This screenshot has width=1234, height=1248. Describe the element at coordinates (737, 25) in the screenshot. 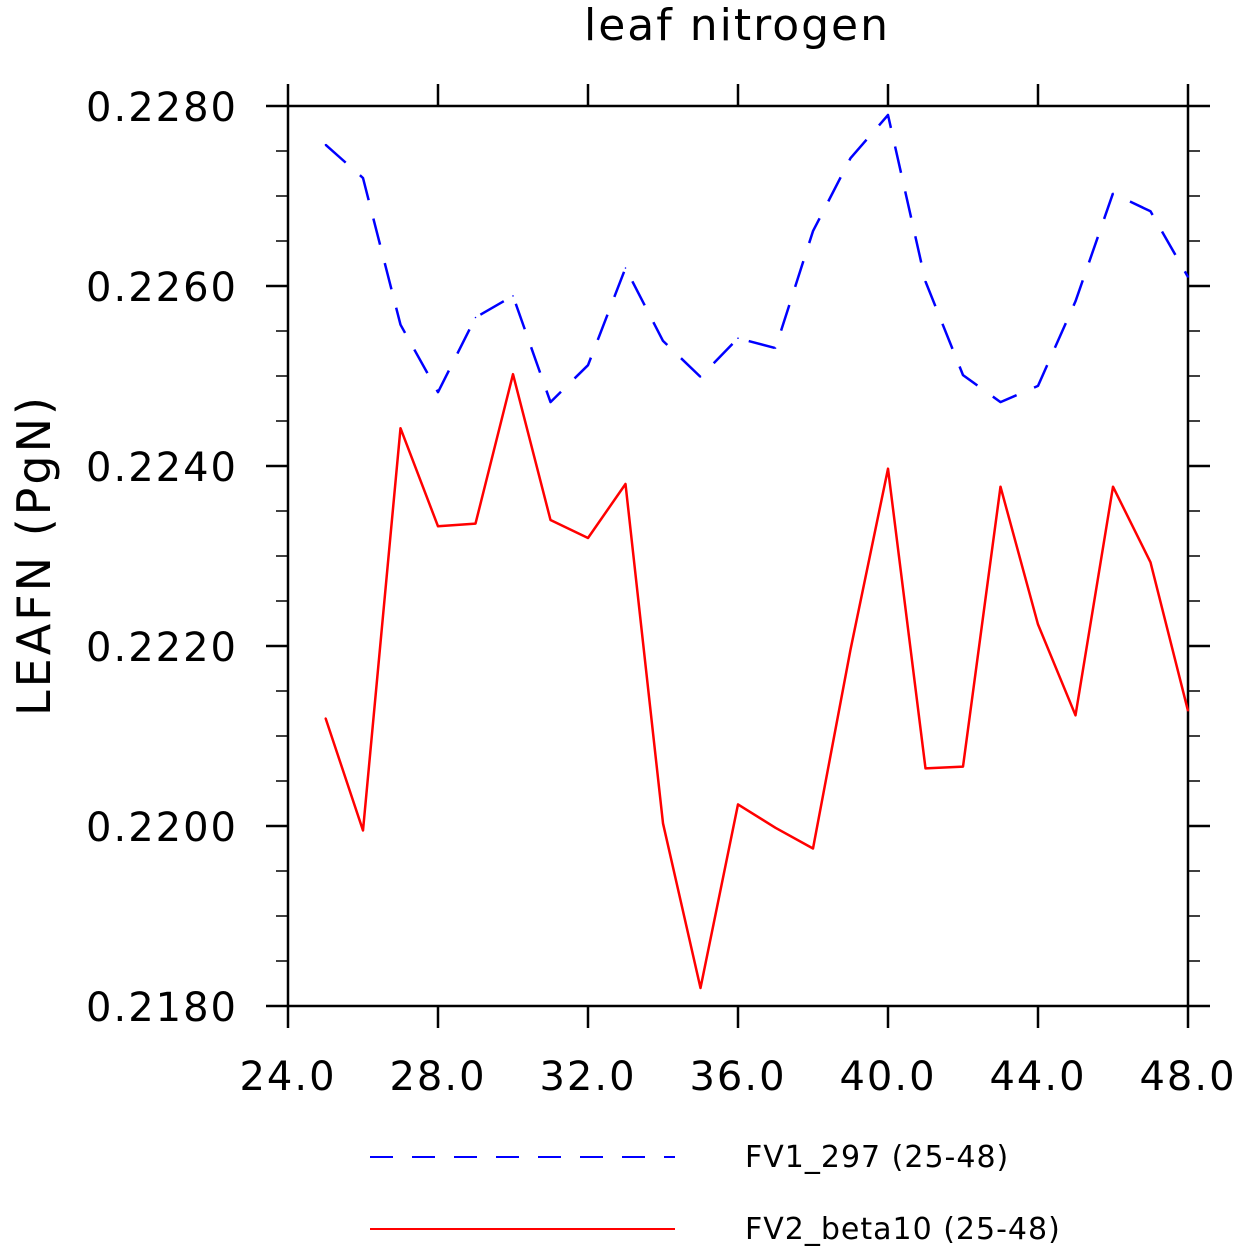

I see `chart-title: leaf nitrogen` at that location.